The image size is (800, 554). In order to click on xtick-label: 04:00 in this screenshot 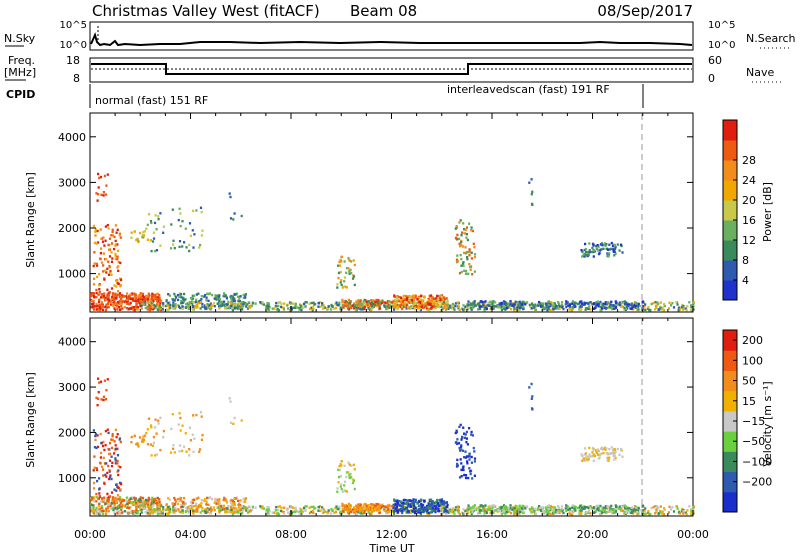, I will do `click(191, 534)`.